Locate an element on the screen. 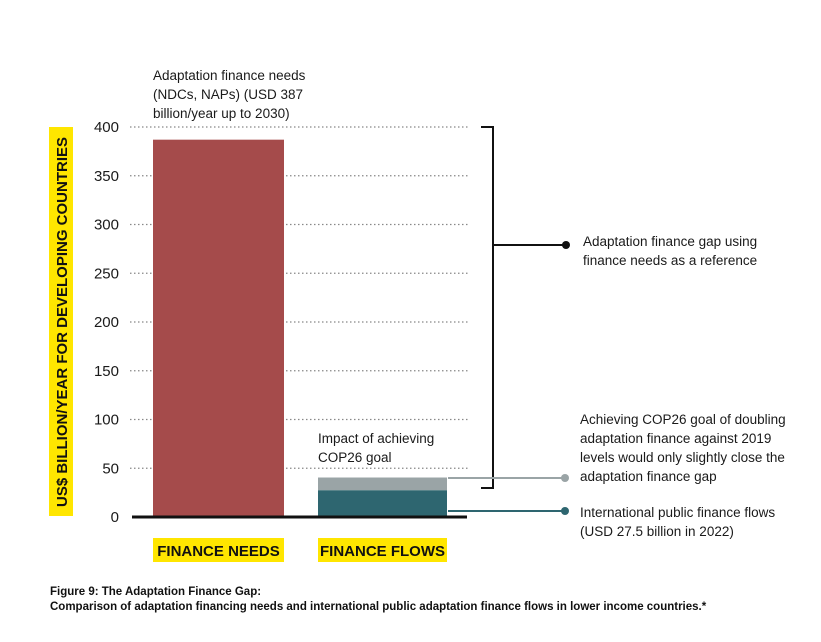  category-highlight-flows is located at coordinates (382, 550).